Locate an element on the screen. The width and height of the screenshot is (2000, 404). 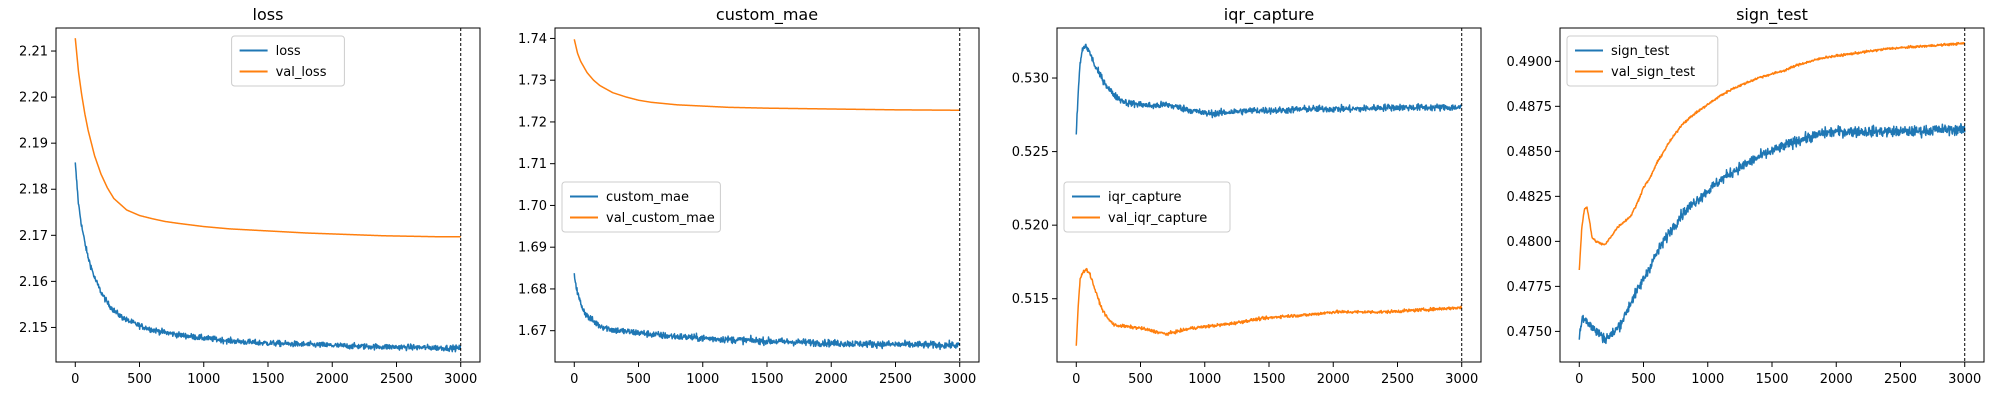
y-tick-label: 0.4800 is located at coordinates (1530, 242).